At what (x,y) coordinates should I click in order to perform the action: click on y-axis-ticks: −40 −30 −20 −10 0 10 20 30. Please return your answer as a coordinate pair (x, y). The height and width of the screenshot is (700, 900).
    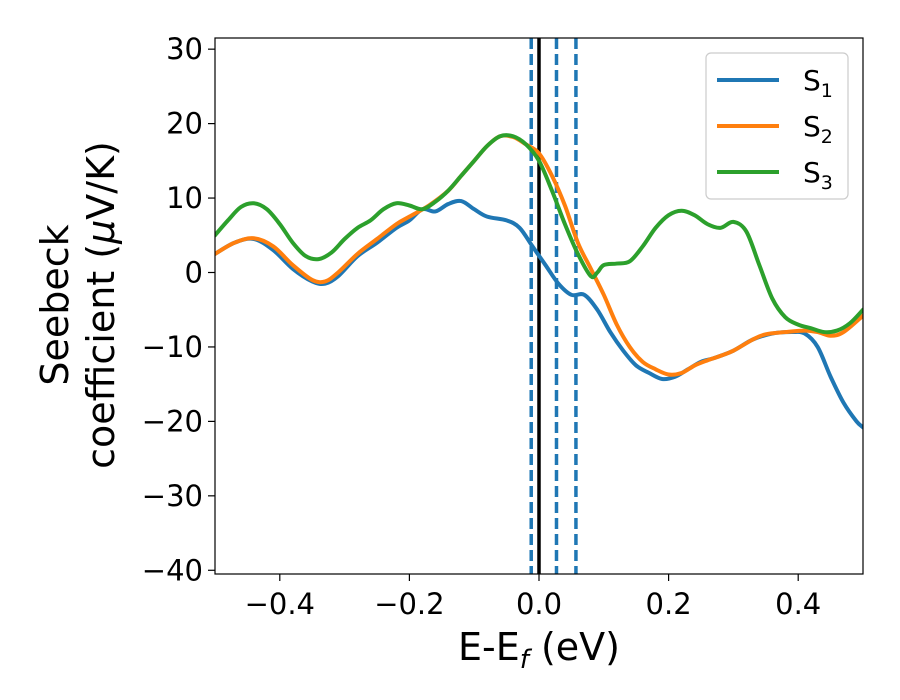
    Looking at the image, I should click on (178, 309).